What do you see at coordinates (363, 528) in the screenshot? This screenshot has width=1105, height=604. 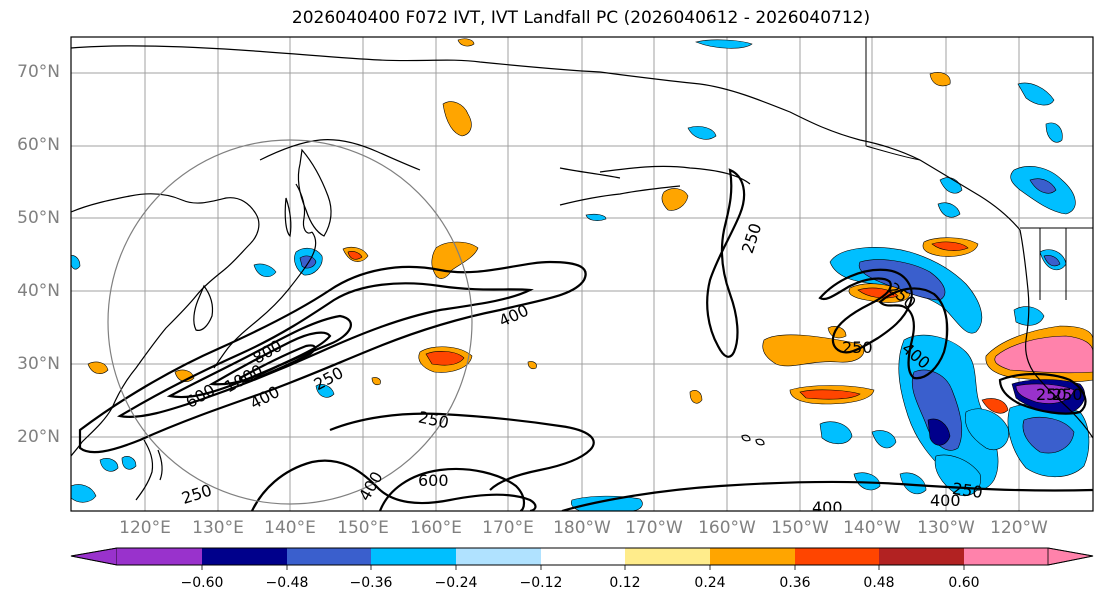 I see `lon-label-150e: 150°E` at bounding box center [363, 528].